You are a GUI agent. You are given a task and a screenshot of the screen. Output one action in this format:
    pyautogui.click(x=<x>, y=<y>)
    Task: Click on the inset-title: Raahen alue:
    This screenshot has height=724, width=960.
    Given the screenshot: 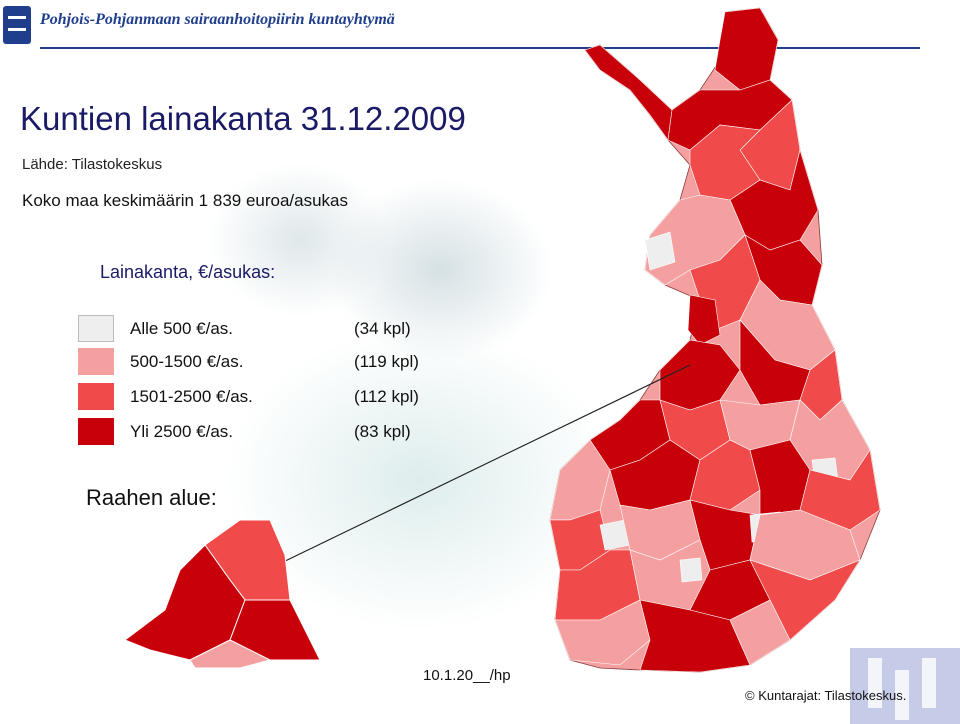 What is the action you would take?
    pyautogui.click(x=151, y=497)
    